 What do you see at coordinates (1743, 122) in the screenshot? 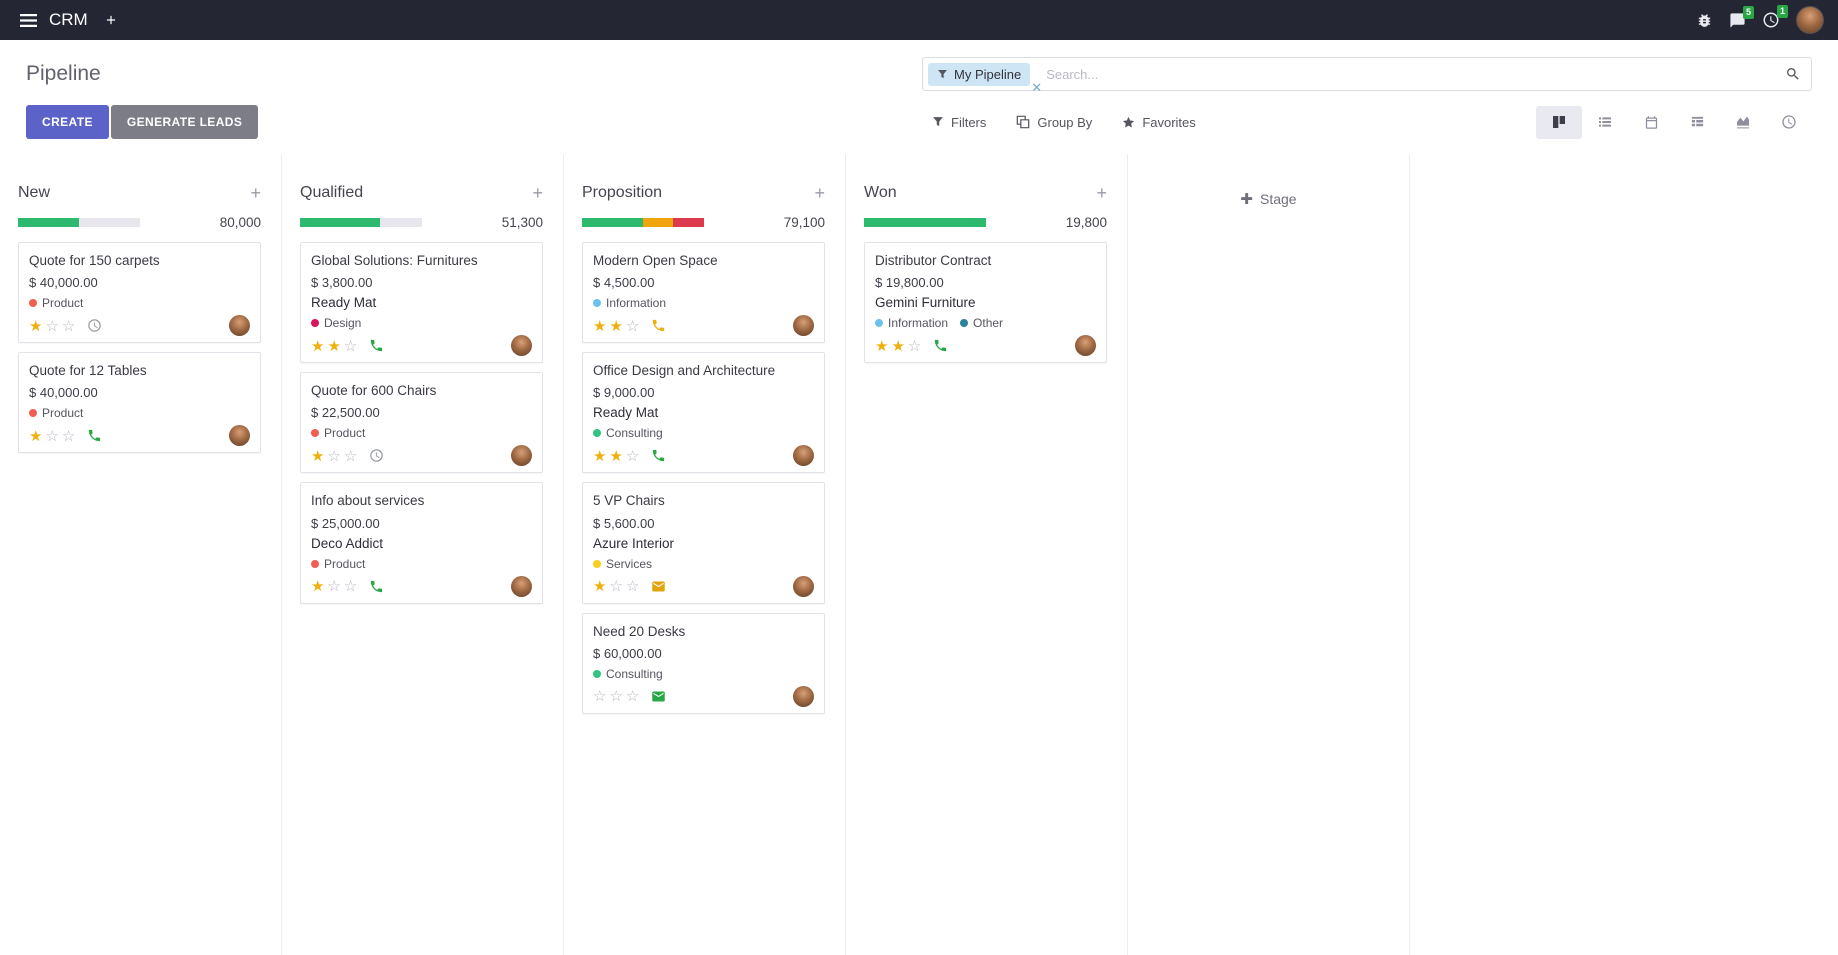
I see `view-graph-button` at bounding box center [1743, 122].